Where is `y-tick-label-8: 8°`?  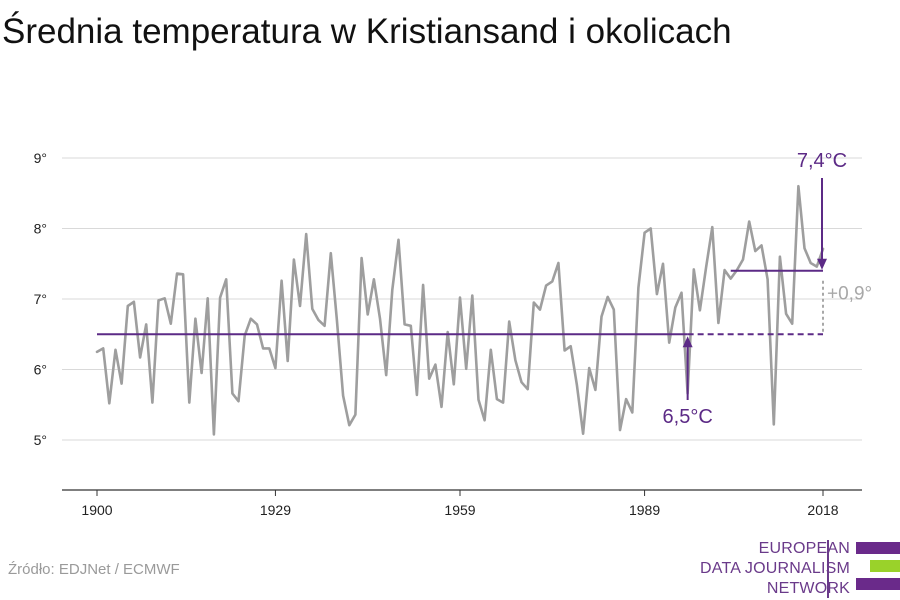
y-tick-label-8: 8° is located at coordinates (40, 229).